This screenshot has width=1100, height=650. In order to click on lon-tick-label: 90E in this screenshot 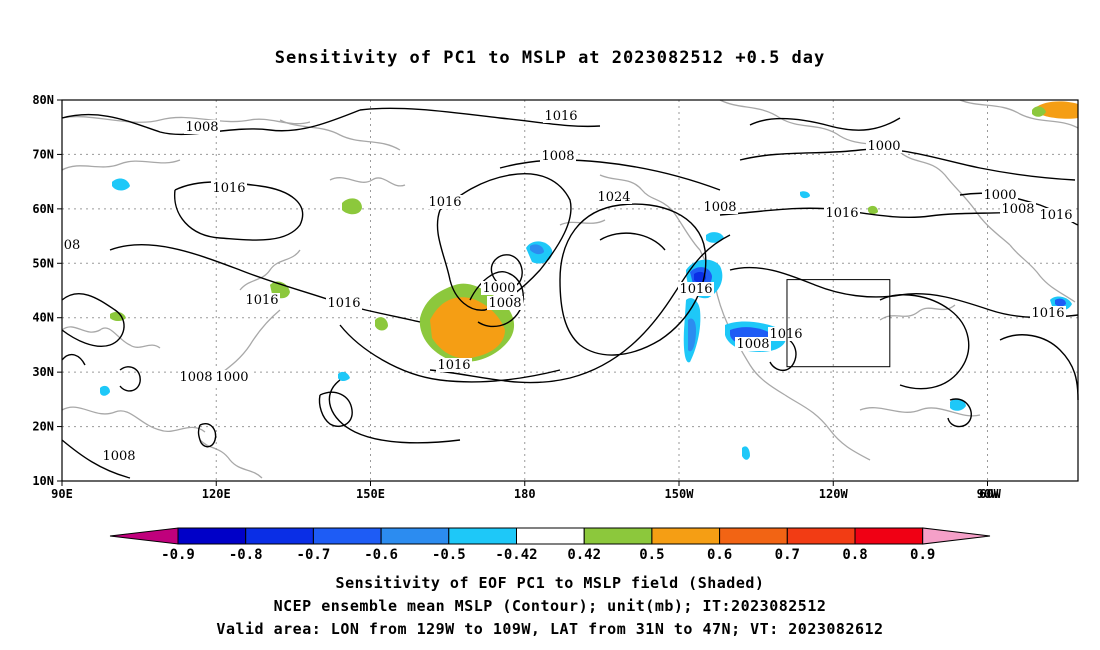, I will do `click(62, 494)`.